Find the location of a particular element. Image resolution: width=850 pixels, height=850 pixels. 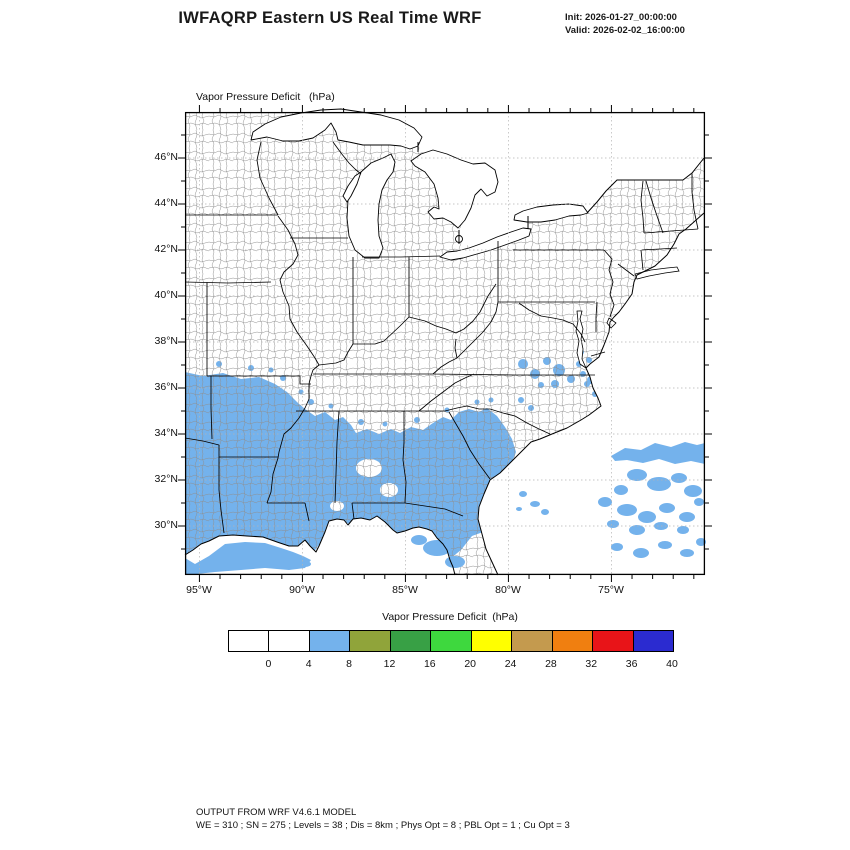

y-tick-label-42n: 42°N is located at coordinates (166, 249).